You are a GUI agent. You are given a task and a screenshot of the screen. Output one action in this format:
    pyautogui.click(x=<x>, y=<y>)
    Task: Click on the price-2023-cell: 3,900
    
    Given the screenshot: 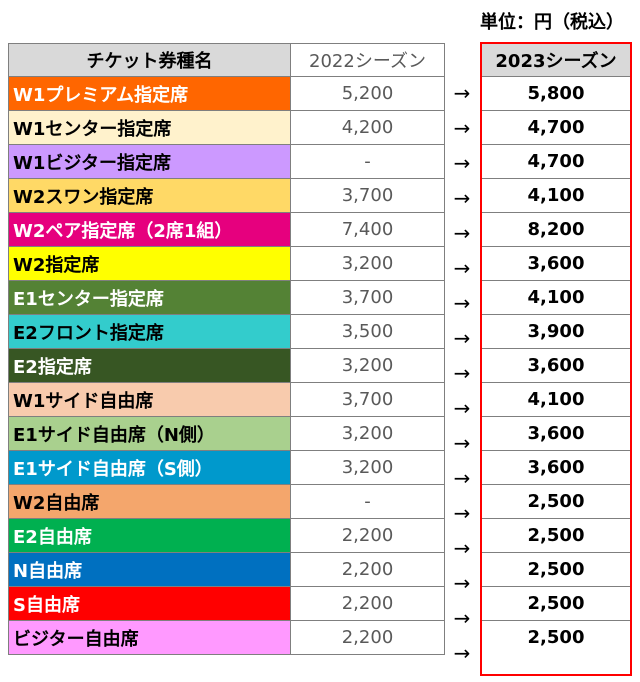 What is the action you would take?
    pyautogui.click(x=556, y=331)
    